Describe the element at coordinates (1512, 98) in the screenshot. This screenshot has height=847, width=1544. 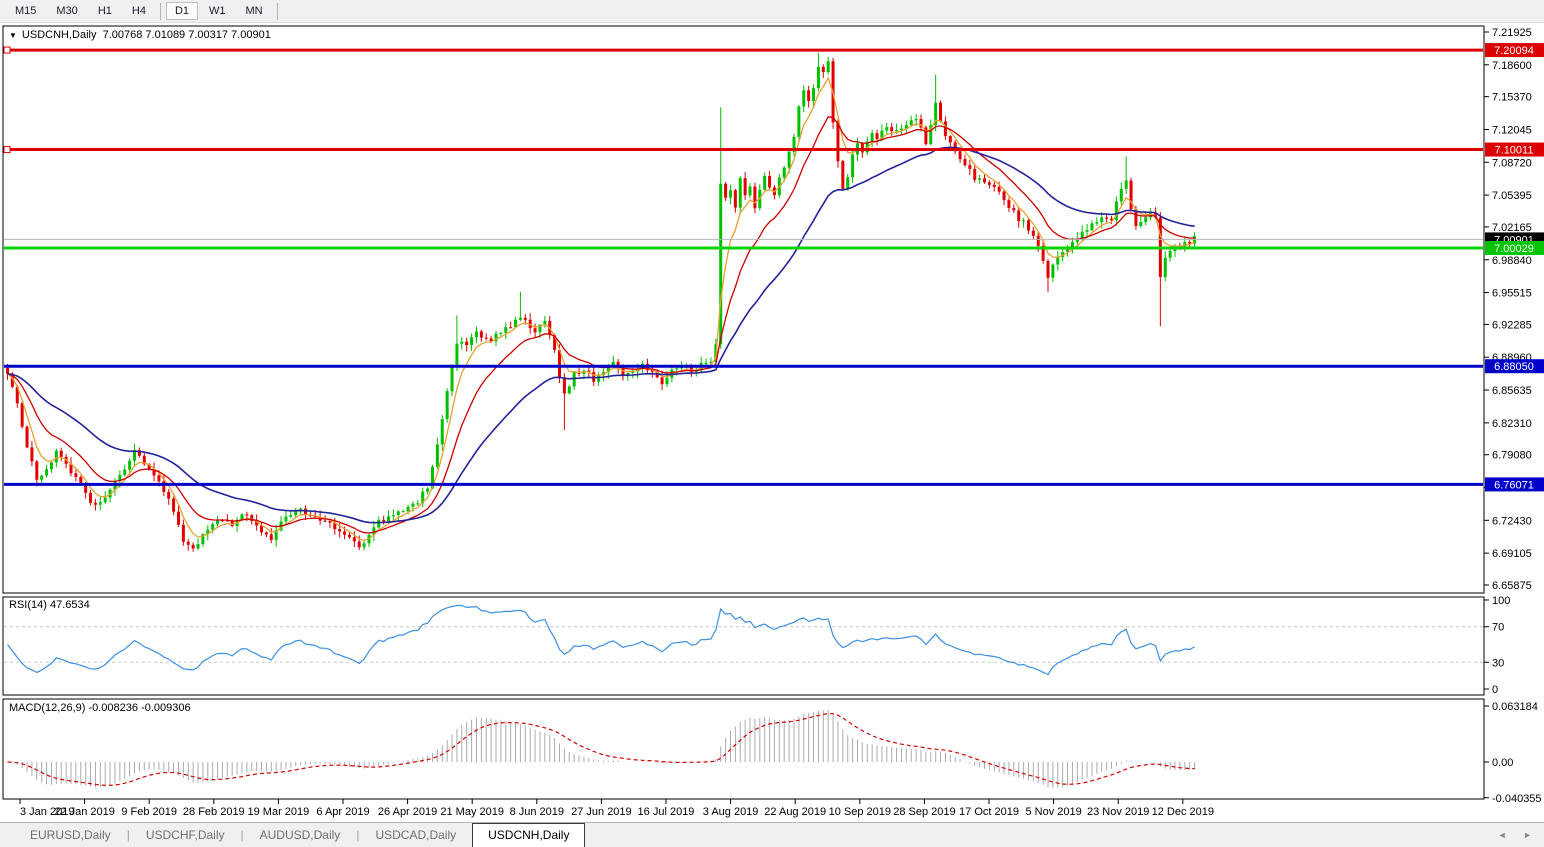
I see `price-axis-tick-label: 7.15370` at that location.